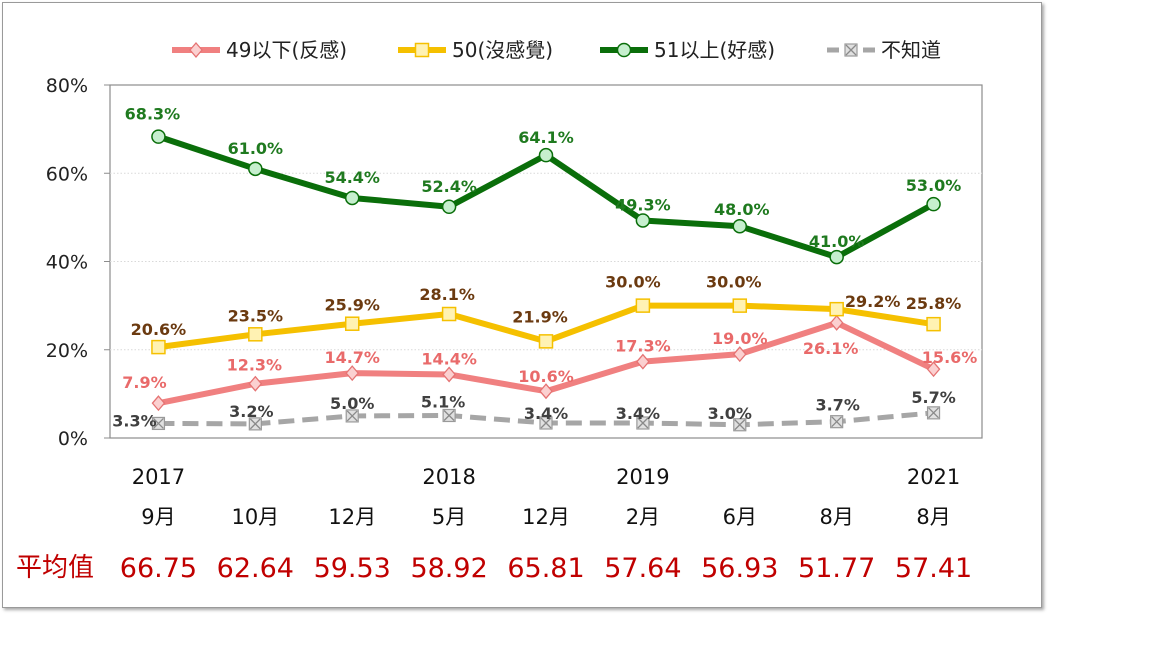  I want to click on legend-marker-cross, so click(851, 50).